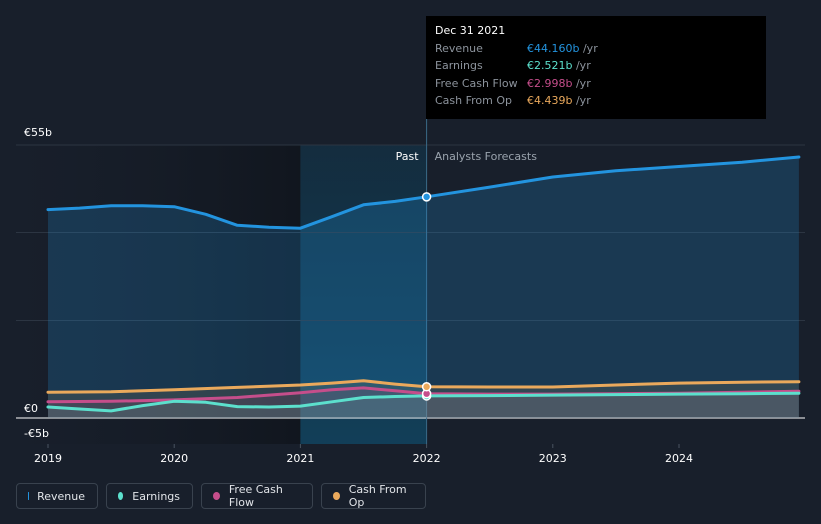 The height and width of the screenshot is (524, 821). I want to click on tooltip-row-free-cash-flow: Free Cash Flow €2.998b /yr, so click(595, 85).